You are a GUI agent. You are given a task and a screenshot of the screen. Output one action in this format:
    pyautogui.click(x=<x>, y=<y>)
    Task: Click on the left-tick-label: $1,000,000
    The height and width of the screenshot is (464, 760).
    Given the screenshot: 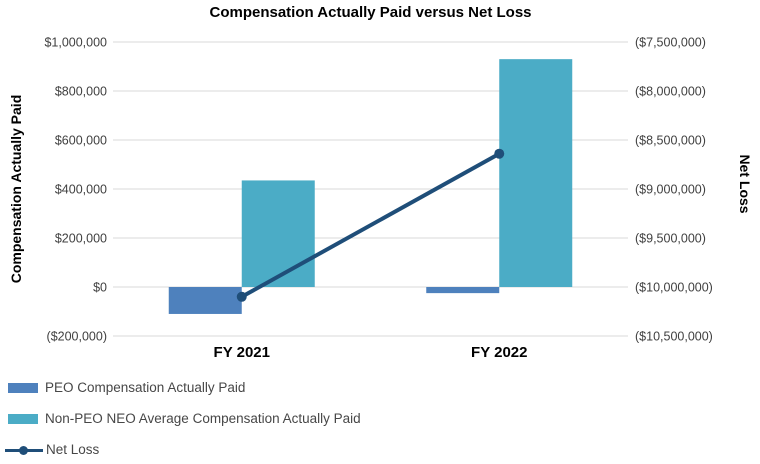 What is the action you would take?
    pyautogui.click(x=75, y=43)
    